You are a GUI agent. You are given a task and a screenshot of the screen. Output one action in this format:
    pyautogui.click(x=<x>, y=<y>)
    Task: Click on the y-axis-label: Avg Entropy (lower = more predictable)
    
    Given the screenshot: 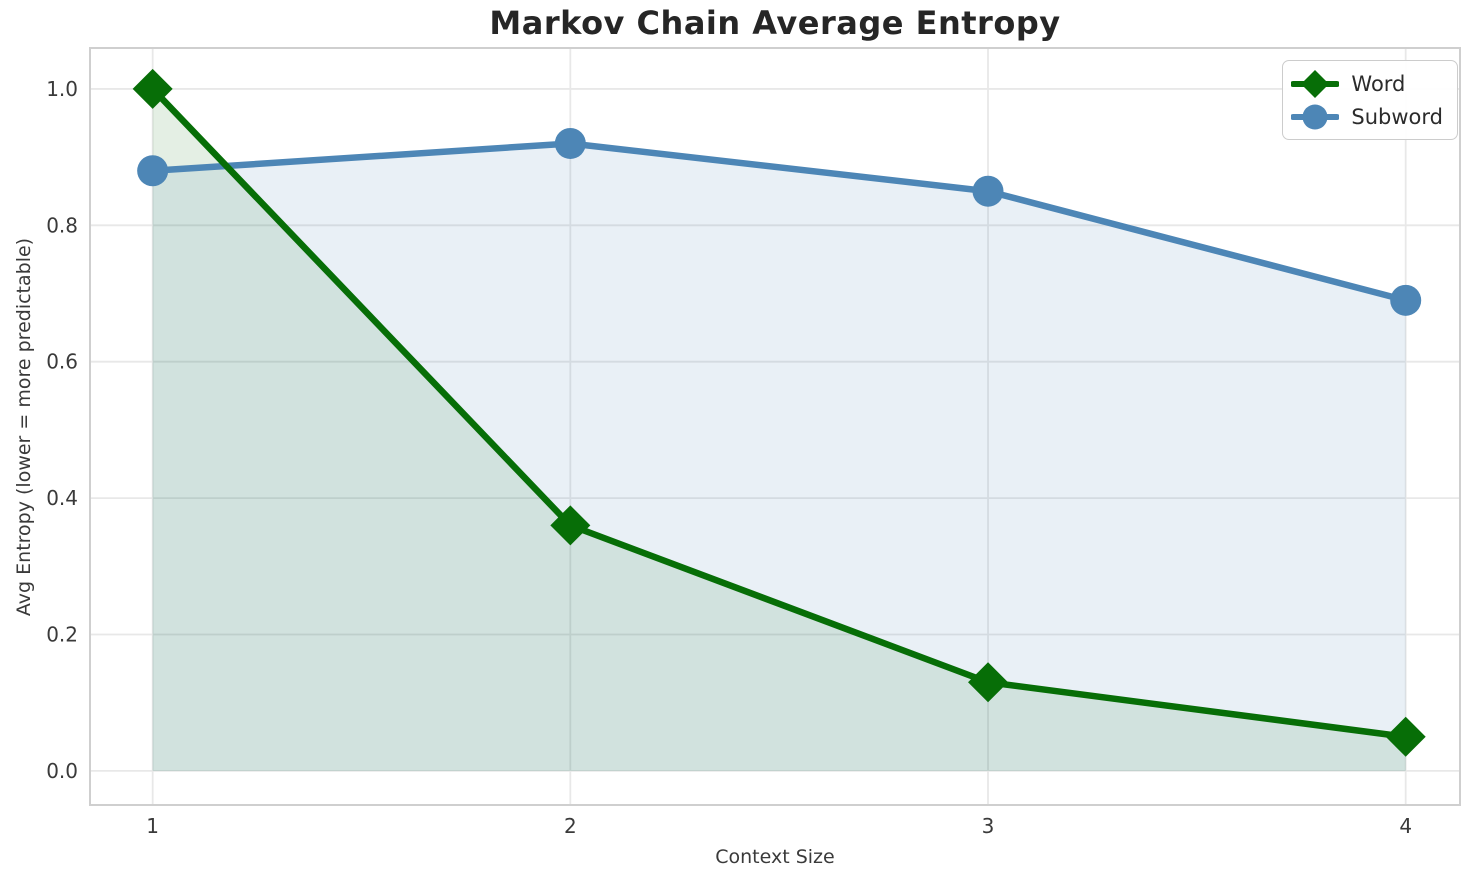 What is the action you would take?
    pyautogui.click(x=24, y=427)
    